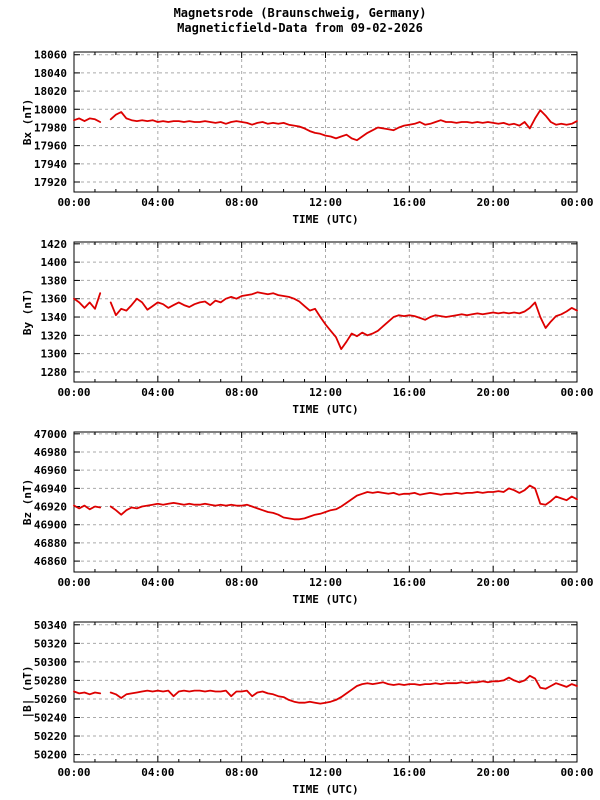 The height and width of the screenshot is (800, 600). Describe the element at coordinates (50, 543) in the screenshot. I see `y-tick-label: 46880` at that location.